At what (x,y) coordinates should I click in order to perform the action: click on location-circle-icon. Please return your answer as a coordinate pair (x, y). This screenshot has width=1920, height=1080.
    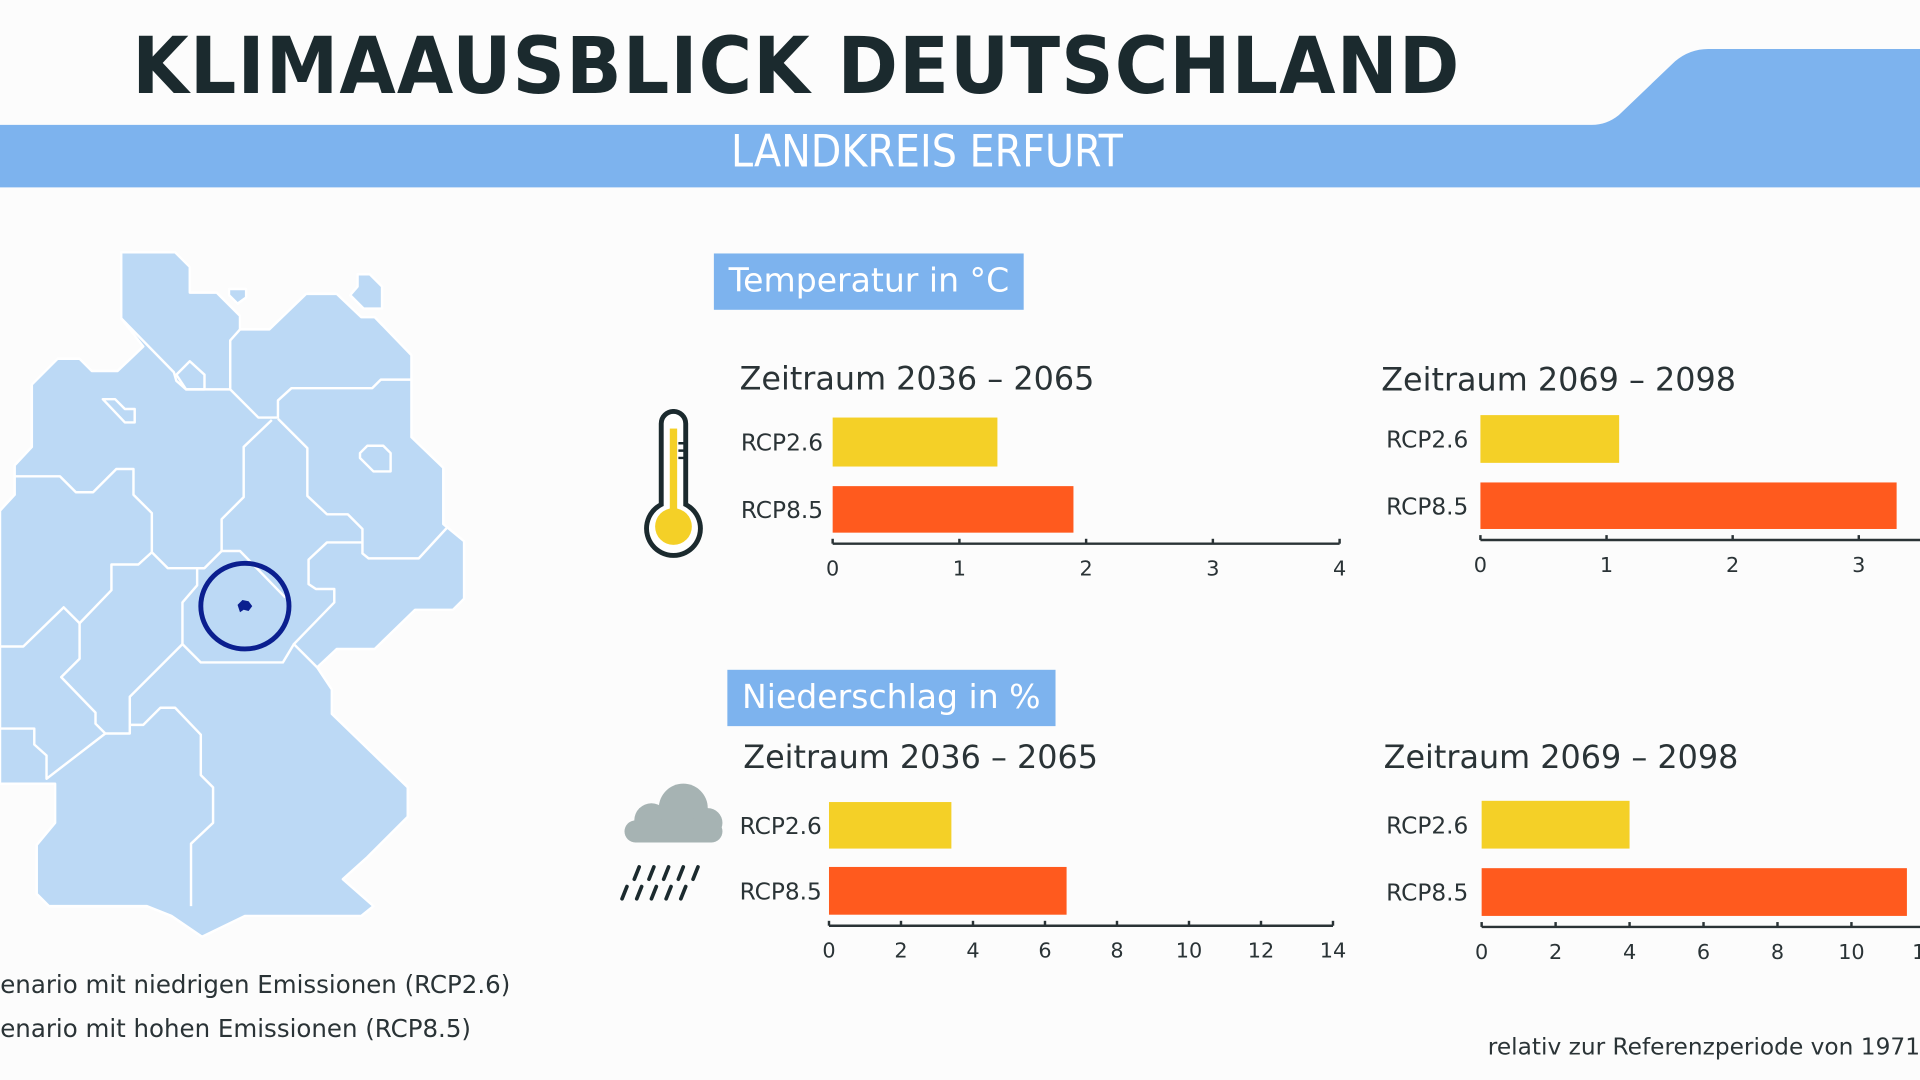
    Looking at the image, I should click on (245, 606).